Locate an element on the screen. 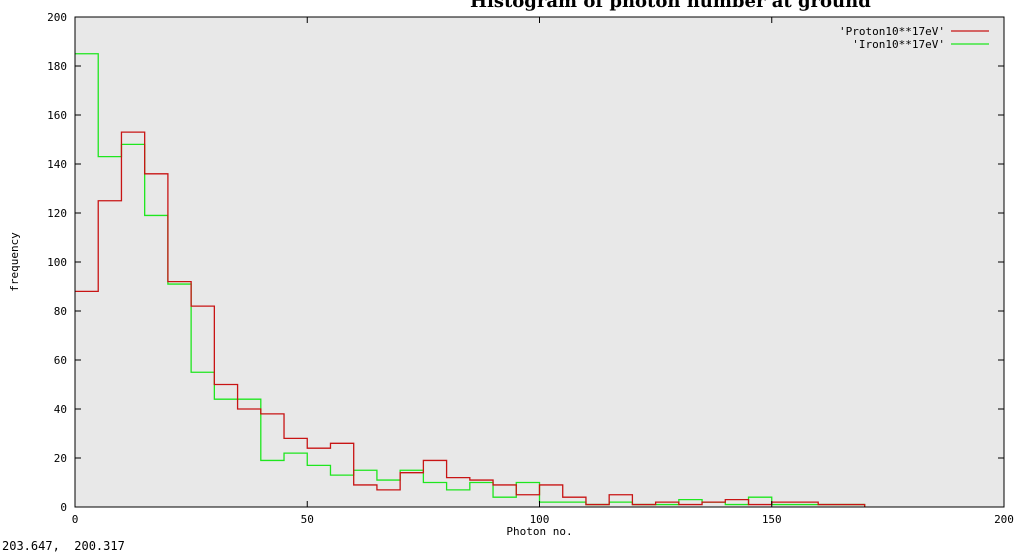 The image size is (1027, 556). x-tick-label: 200 is located at coordinates (1004, 519).